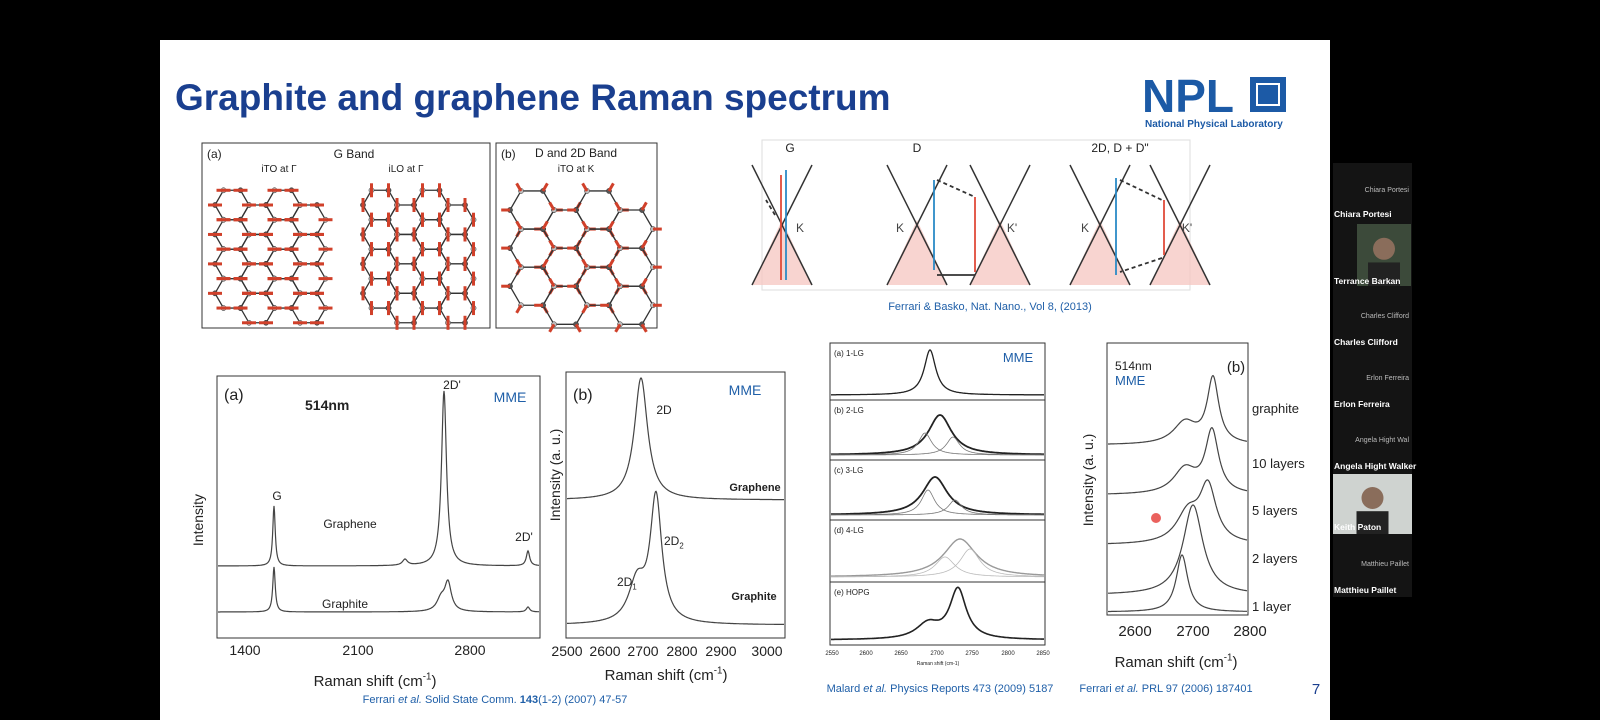 This screenshot has width=1600, height=720. I want to click on curve-label: Graphite, so click(753, 597).